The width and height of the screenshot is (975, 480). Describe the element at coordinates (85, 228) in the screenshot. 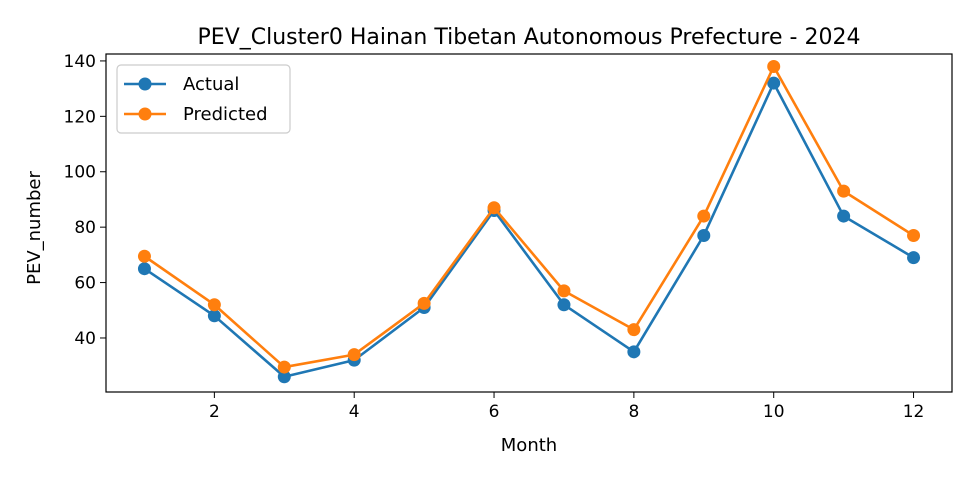

I see `y-tick-label: 80` at that location.